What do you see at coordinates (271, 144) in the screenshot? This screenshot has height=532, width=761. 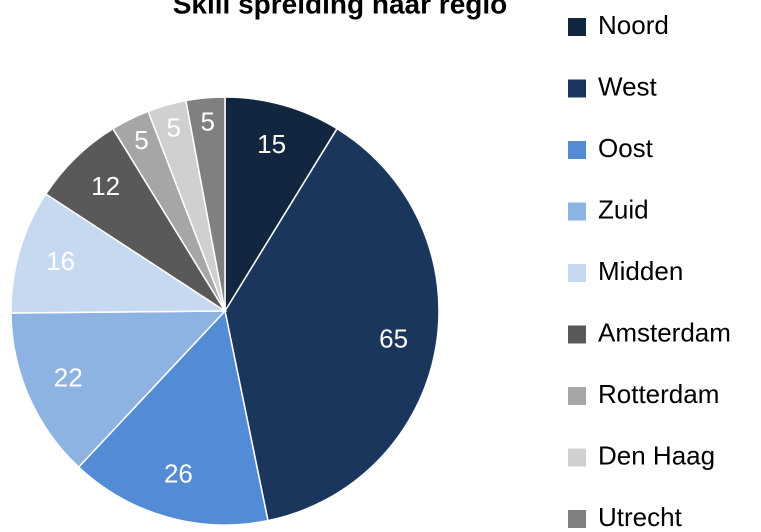 I see `data-label: 15` at bounding box center [271, 144].